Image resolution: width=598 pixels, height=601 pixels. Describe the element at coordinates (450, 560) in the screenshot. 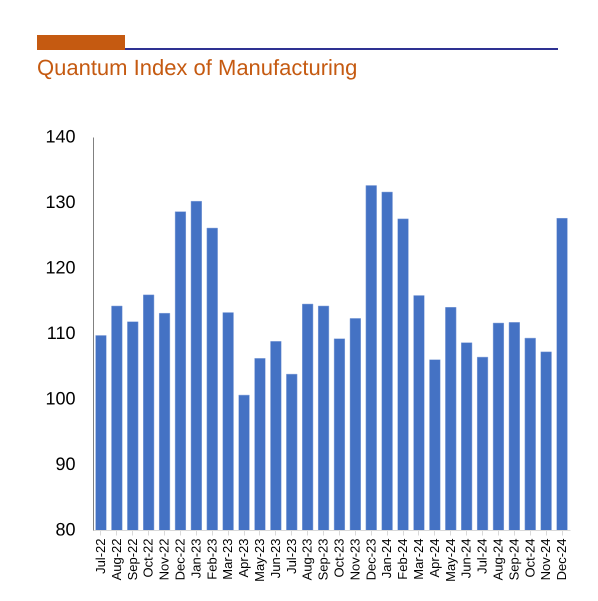

I see `x-tick-label: May-24` at that location.